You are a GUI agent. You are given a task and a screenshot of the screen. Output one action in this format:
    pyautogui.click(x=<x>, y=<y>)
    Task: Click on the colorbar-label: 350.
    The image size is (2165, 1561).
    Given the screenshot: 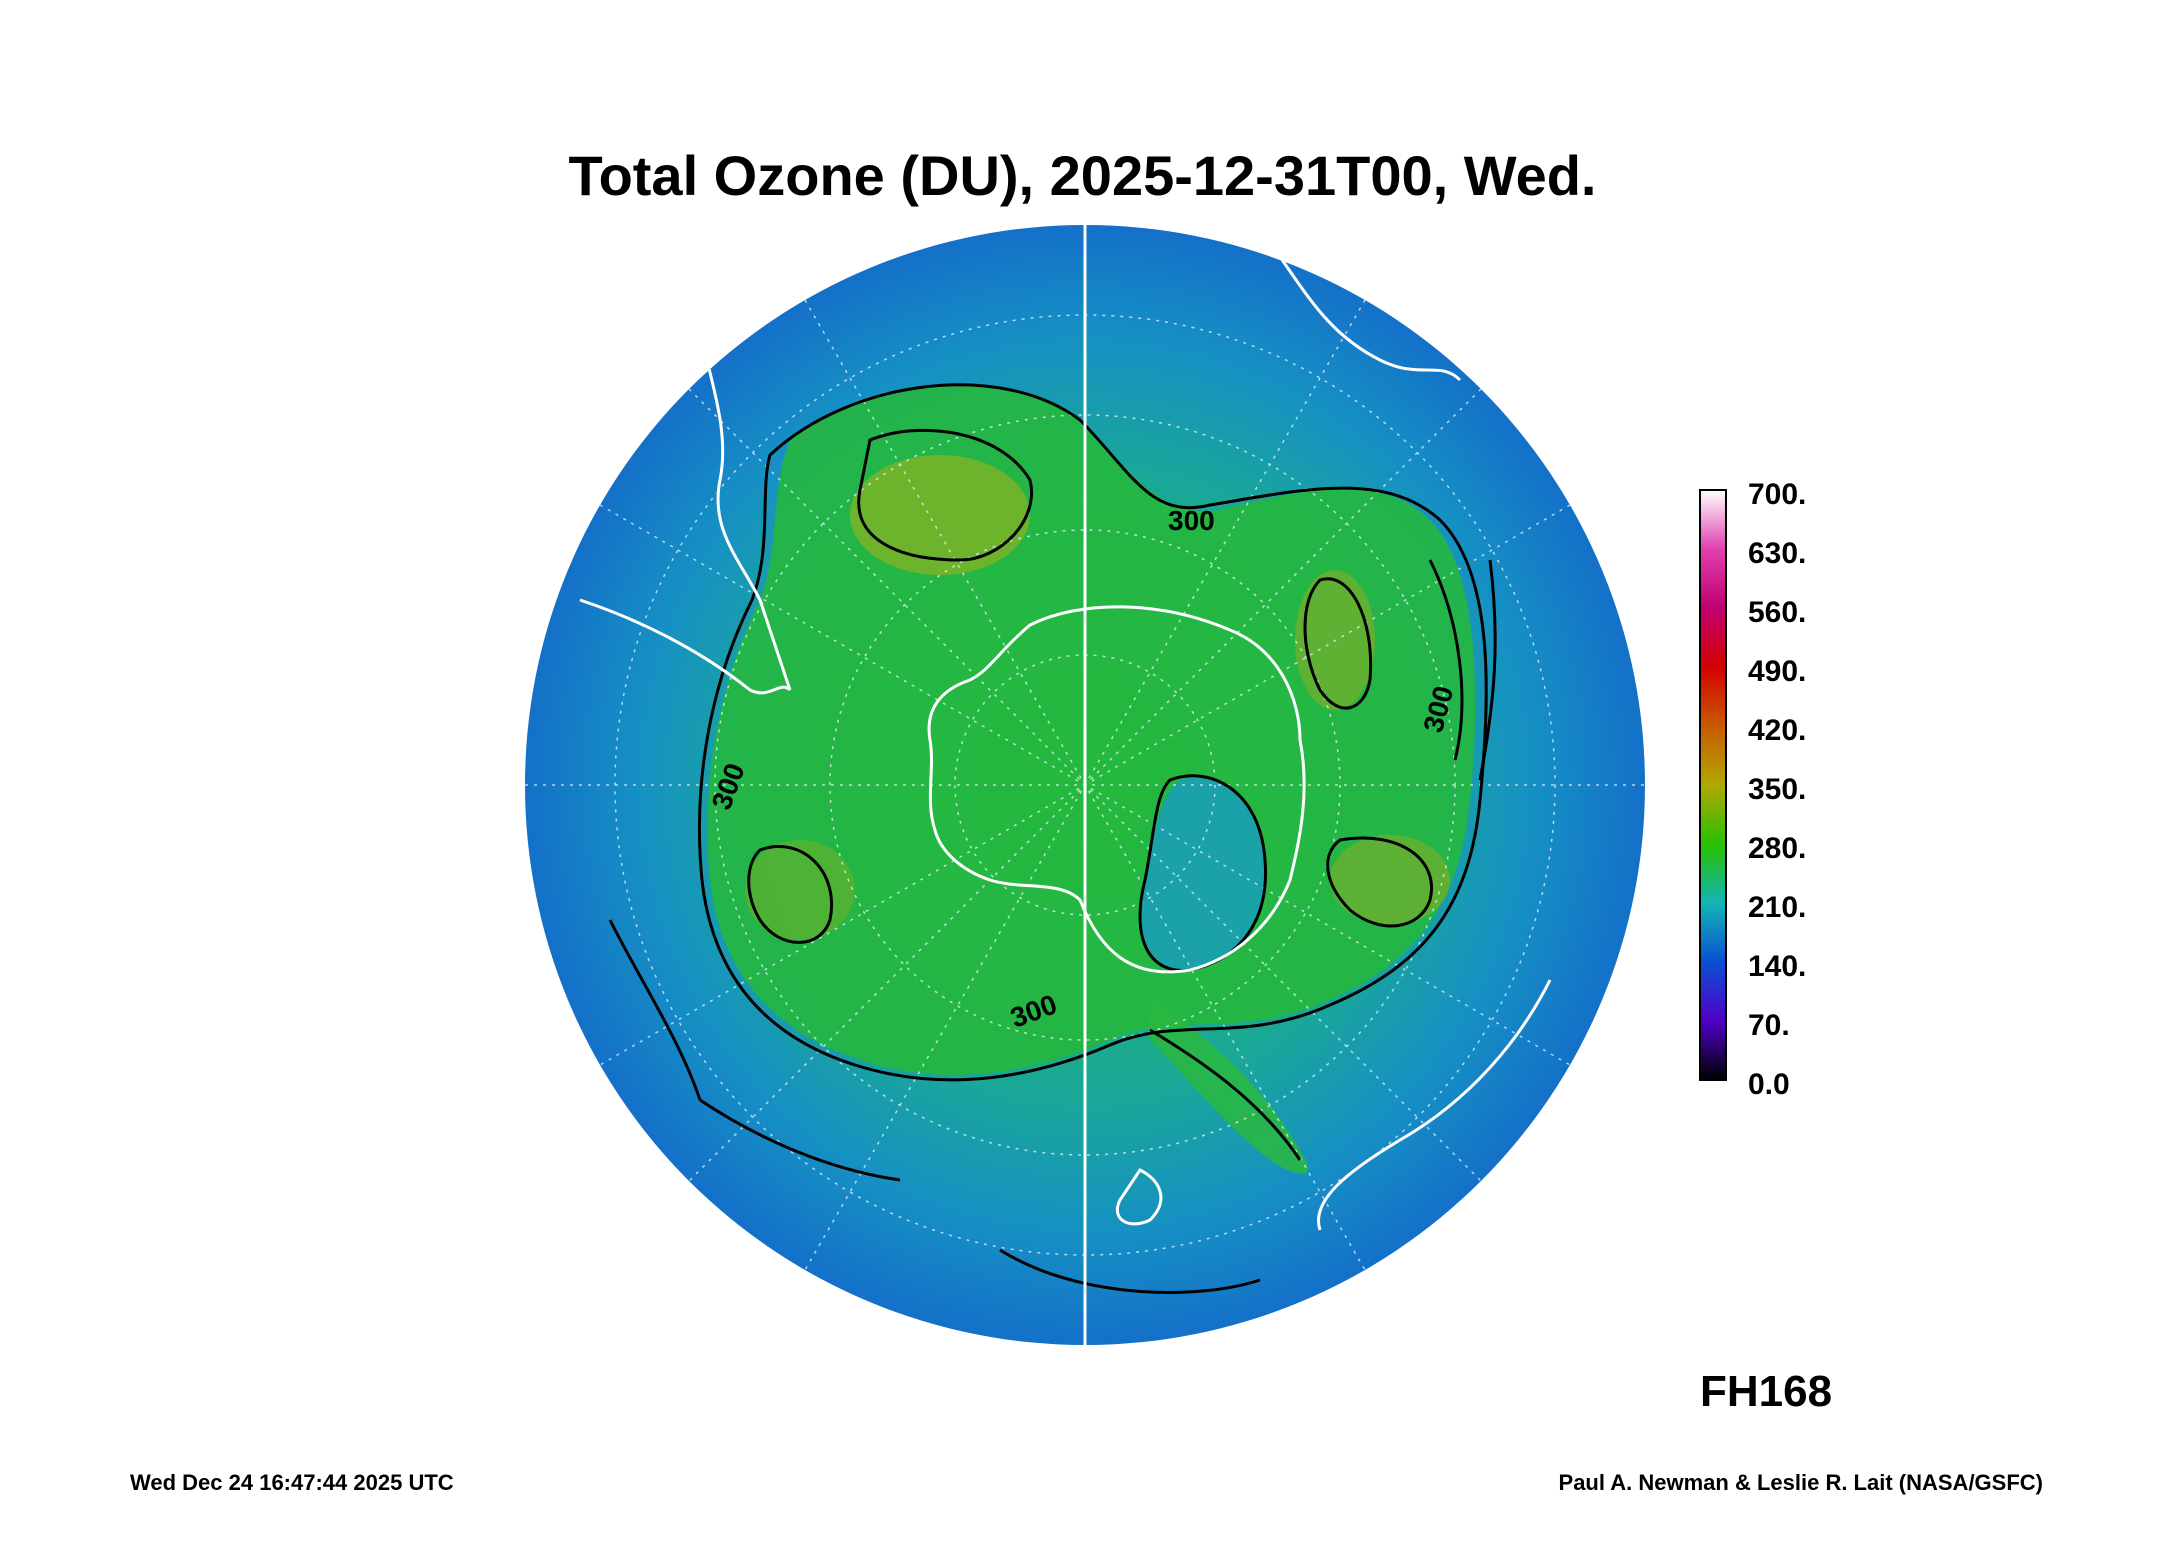 What is the action you would take?
    pyautogui.click(x=1777, y=789)
    